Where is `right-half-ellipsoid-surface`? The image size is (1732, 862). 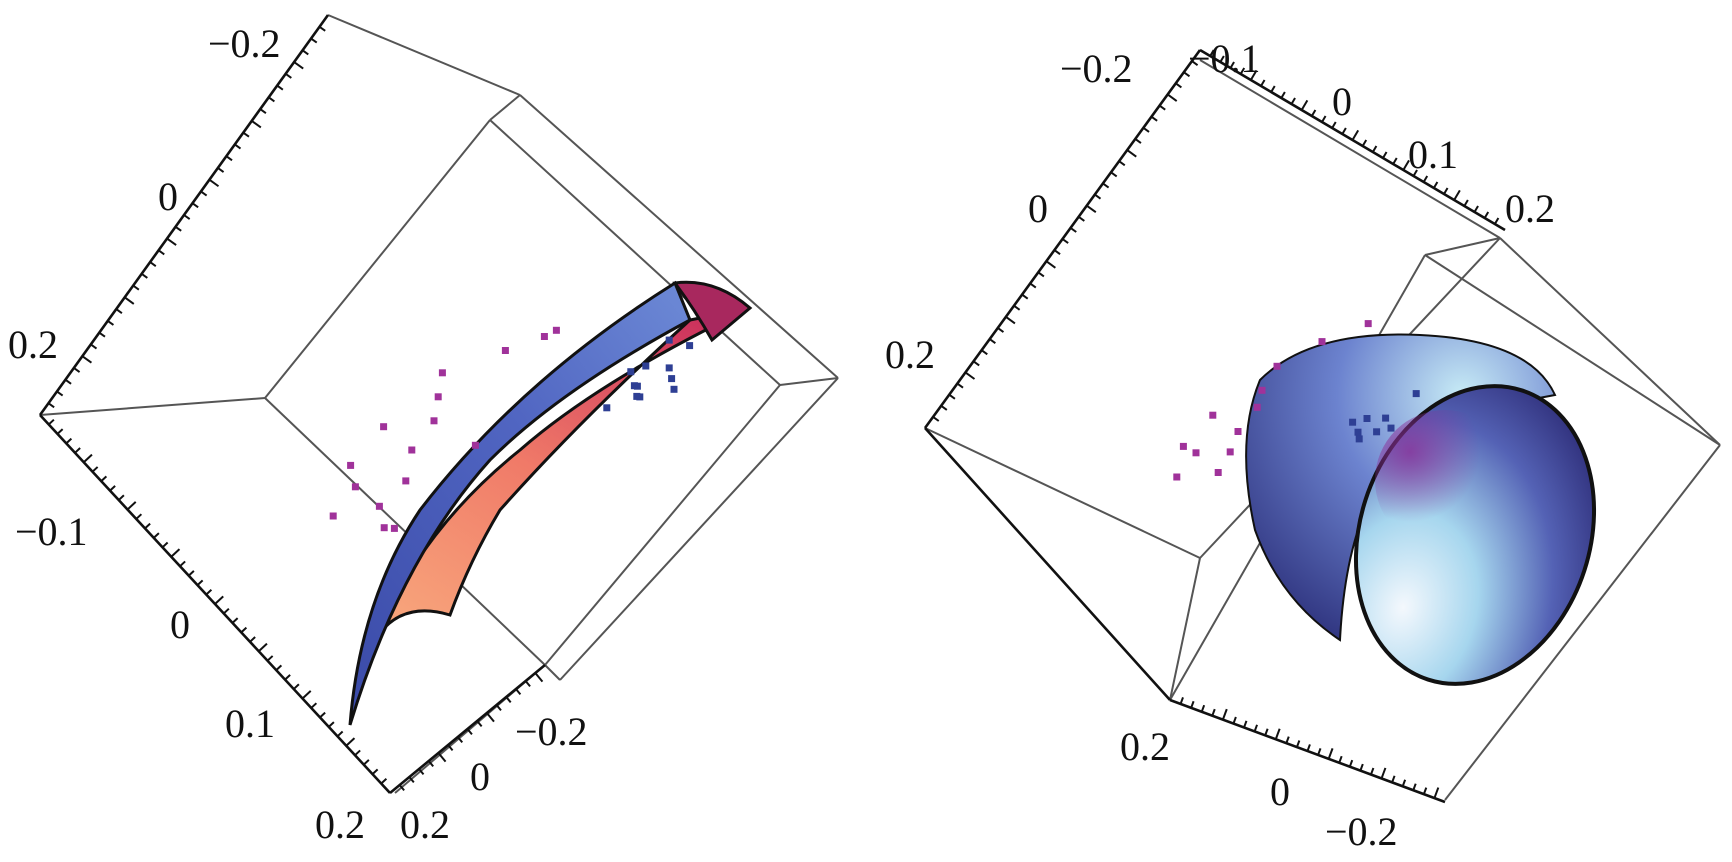 right-half-ellipsoid-surface is located at coordinates (1421, 509).